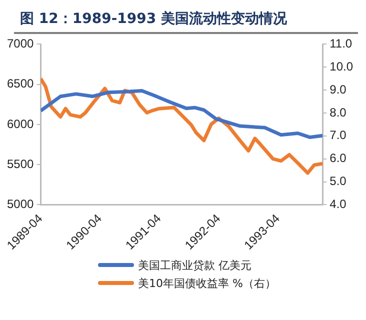 This screenshot has height=320, width=366. What do you see at coordinates (341, 43) in the screenshot?
I see `y2-tick-label: 11.0` at bounding box center [341, 43].